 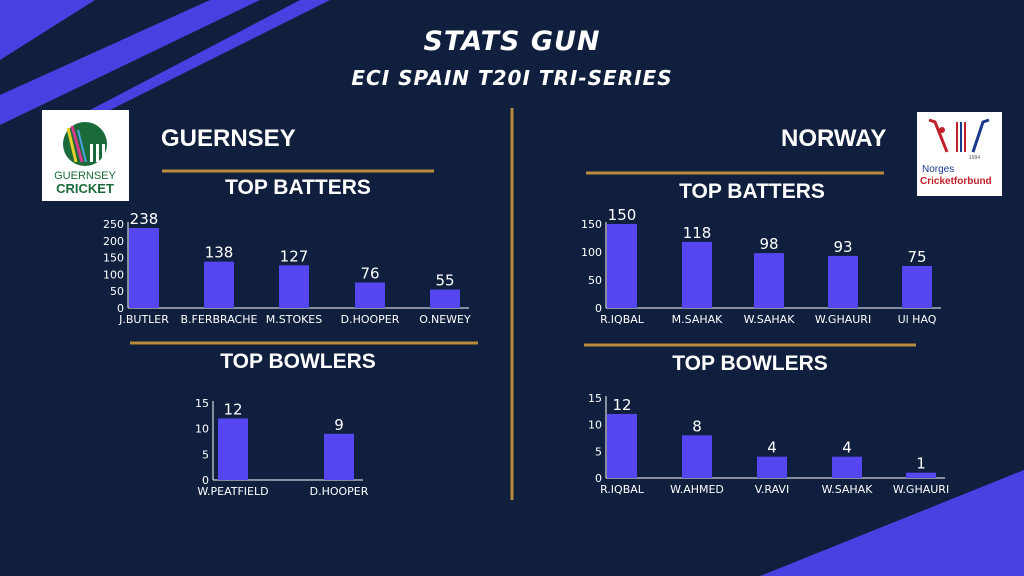 What do you see at coordinates (120, 308) in the screenshot?
I see `guernsey-batters-y-tick-label: 0` at bounding box center [120, 308].